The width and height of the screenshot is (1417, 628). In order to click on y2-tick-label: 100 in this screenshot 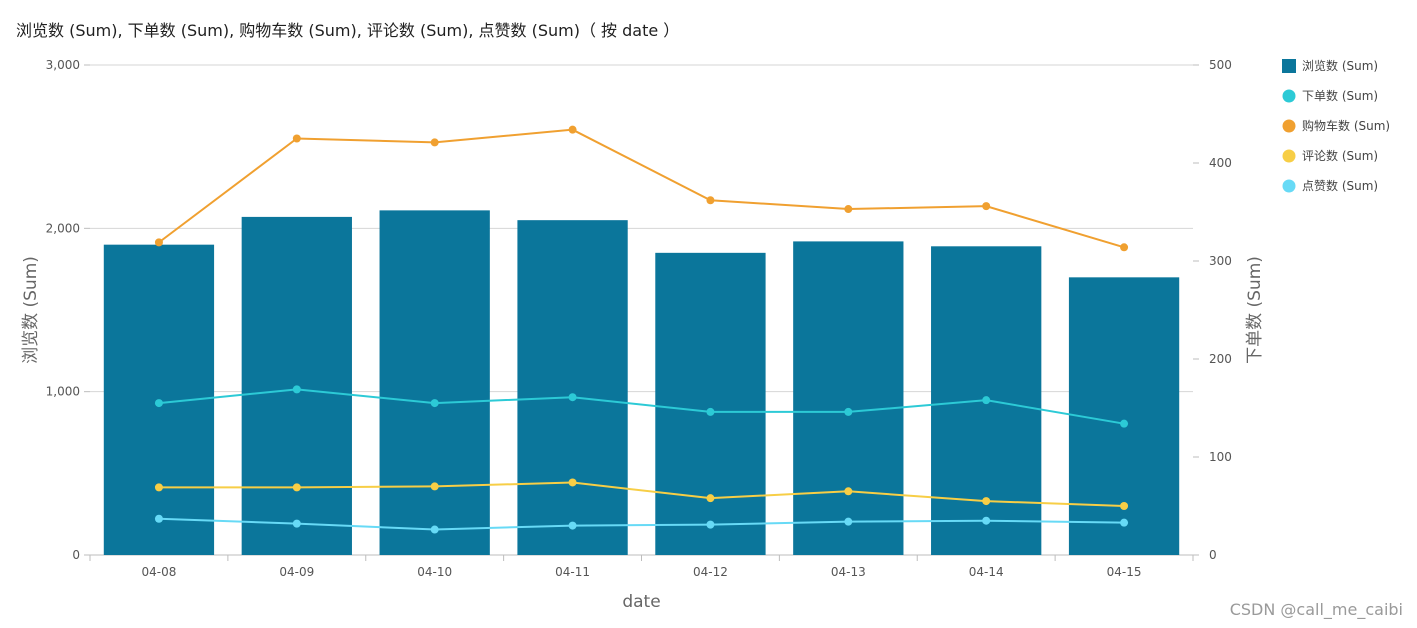, I will do `click(1220, 457)`.